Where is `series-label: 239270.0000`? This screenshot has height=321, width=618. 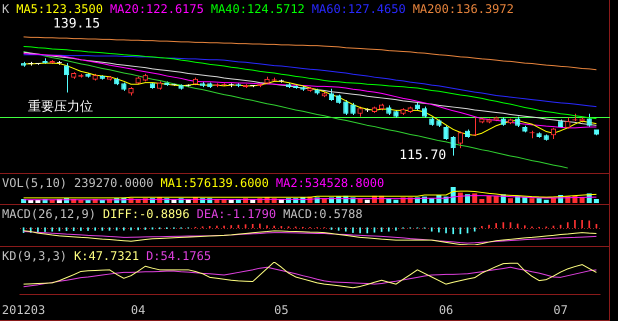
series-label: 239270.0000 is located at coordinates (114, 183).